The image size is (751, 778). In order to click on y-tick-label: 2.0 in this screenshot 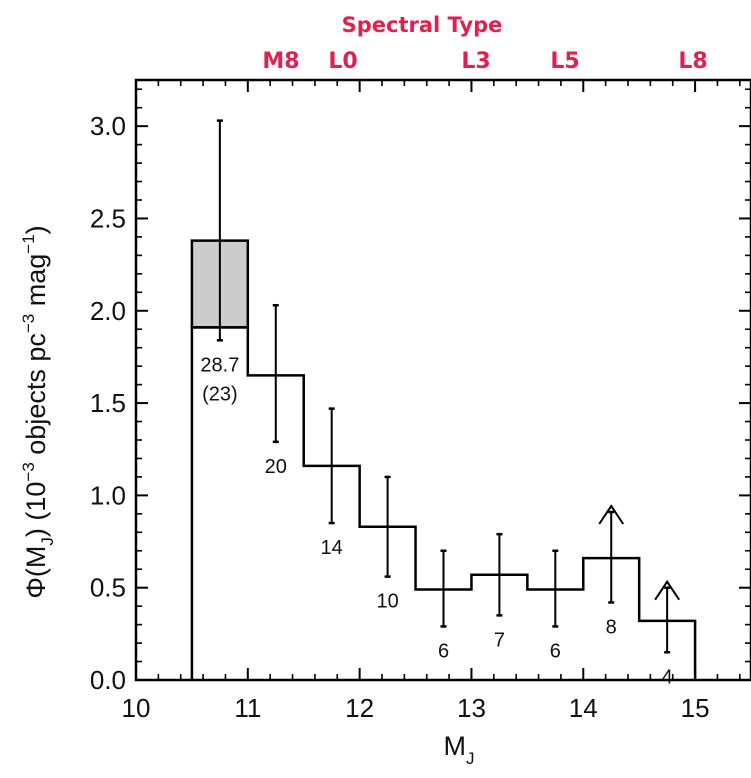, I will do `click(108, 311)`.